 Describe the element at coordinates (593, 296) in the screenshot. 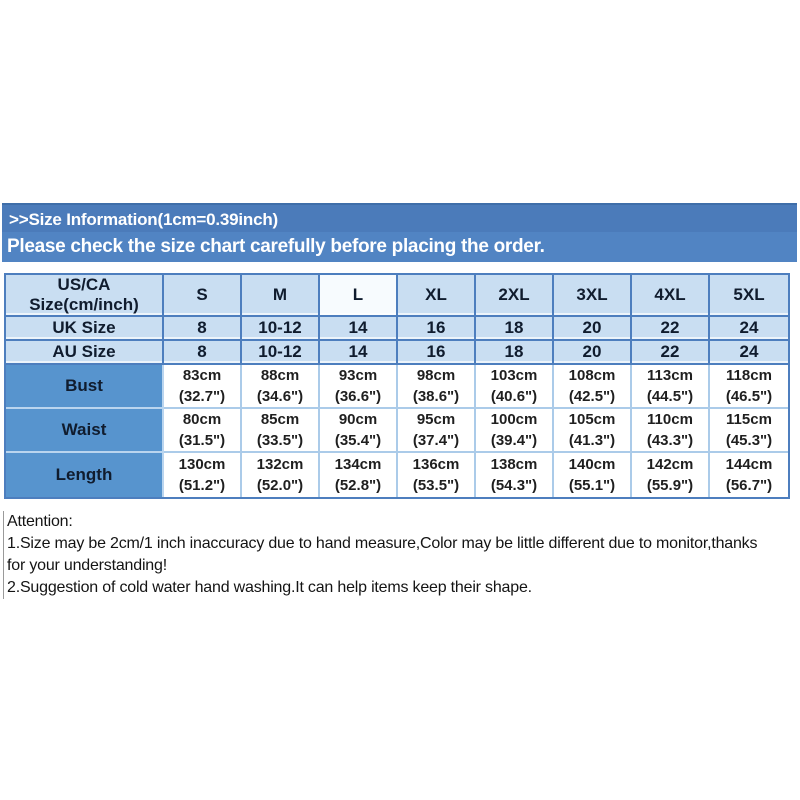

I see `size-header-cell-3xl: 3XL` at that location.